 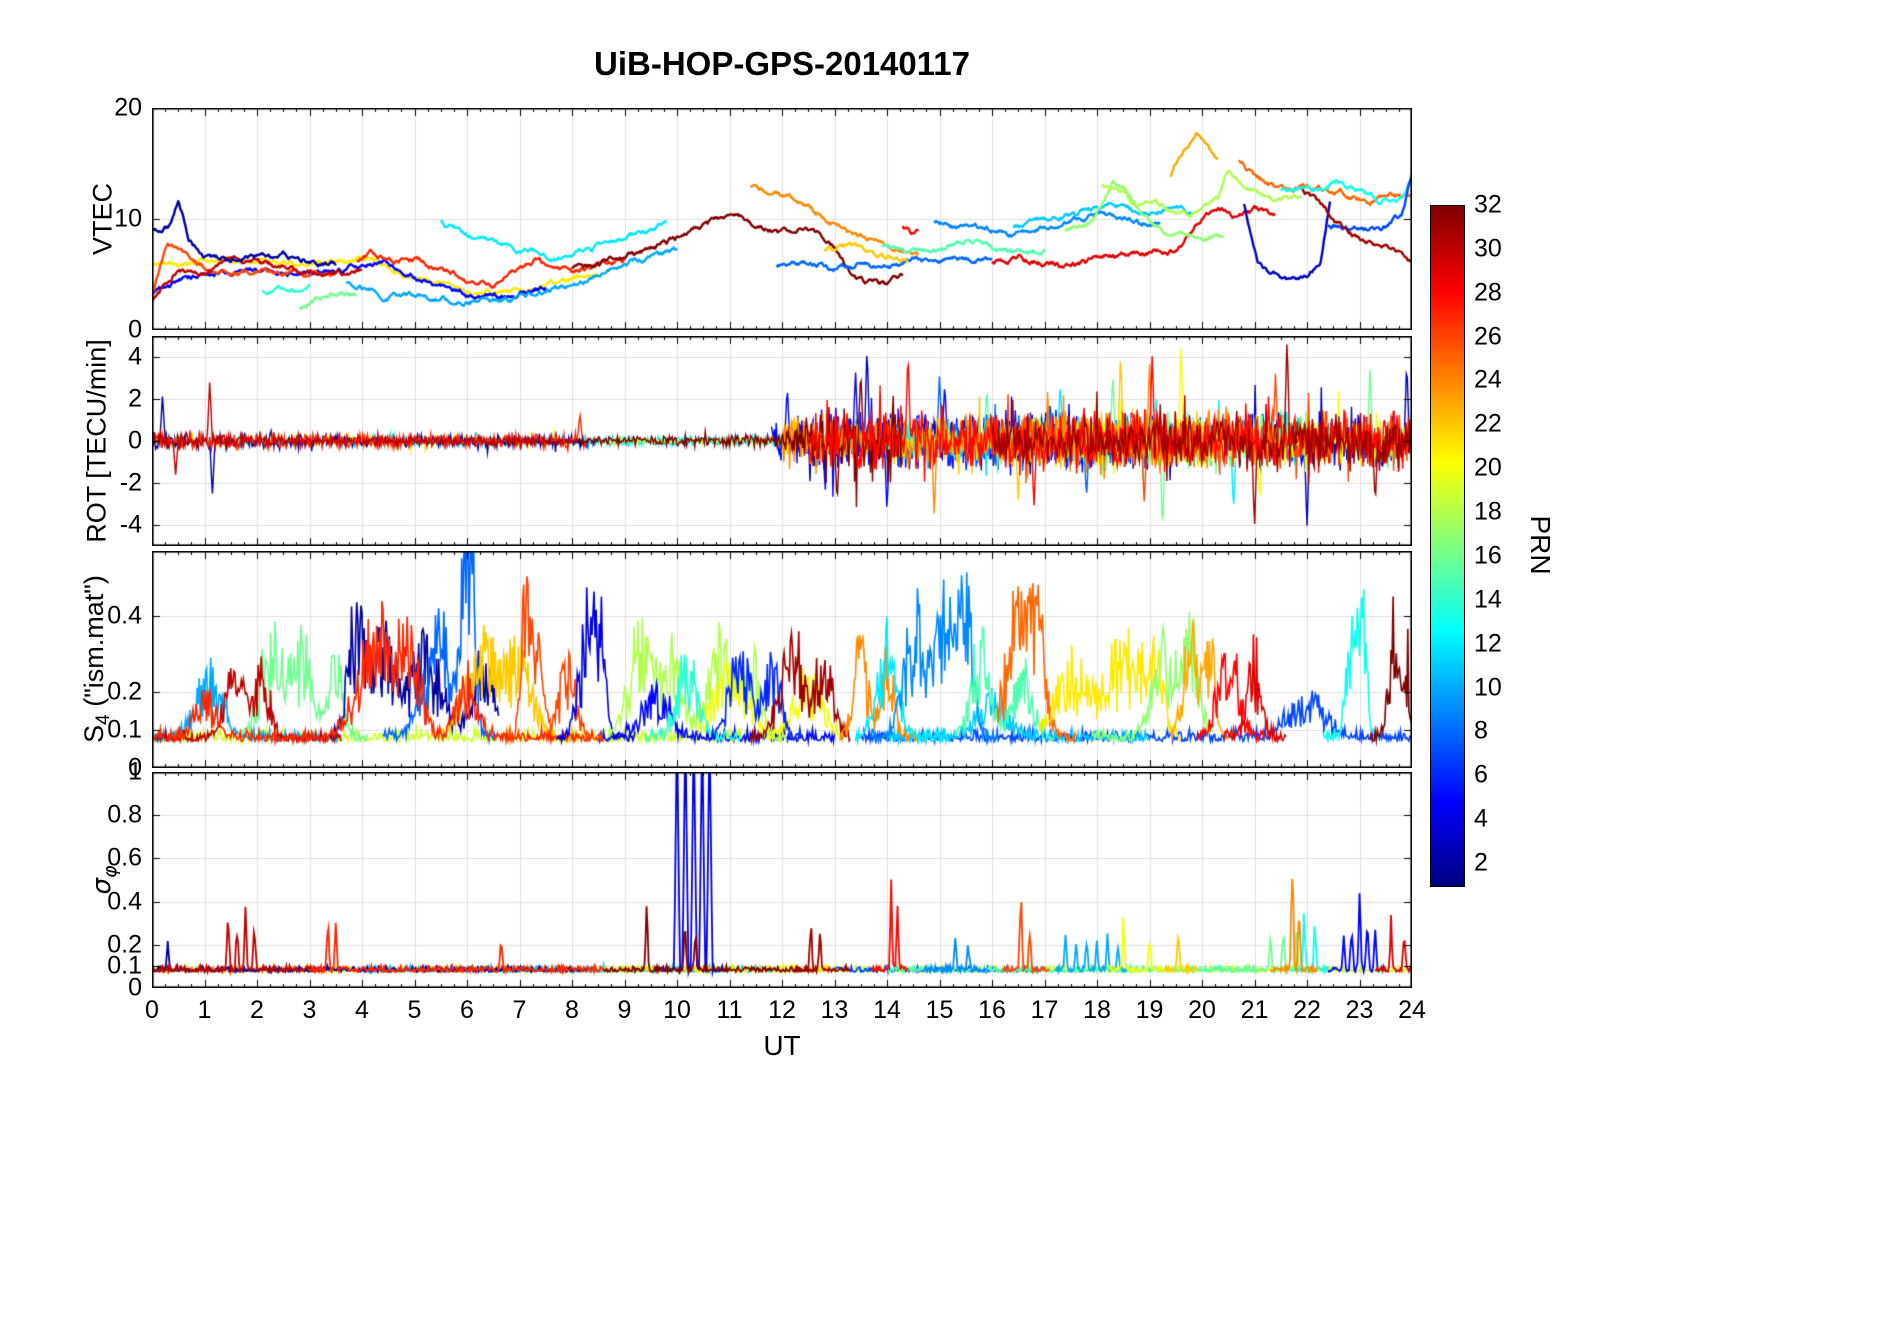 What do you see at coordinates (1097, 1010) in the screenshot?
I see `x-tick-label: 18` at bounding box center [1097, 1010].